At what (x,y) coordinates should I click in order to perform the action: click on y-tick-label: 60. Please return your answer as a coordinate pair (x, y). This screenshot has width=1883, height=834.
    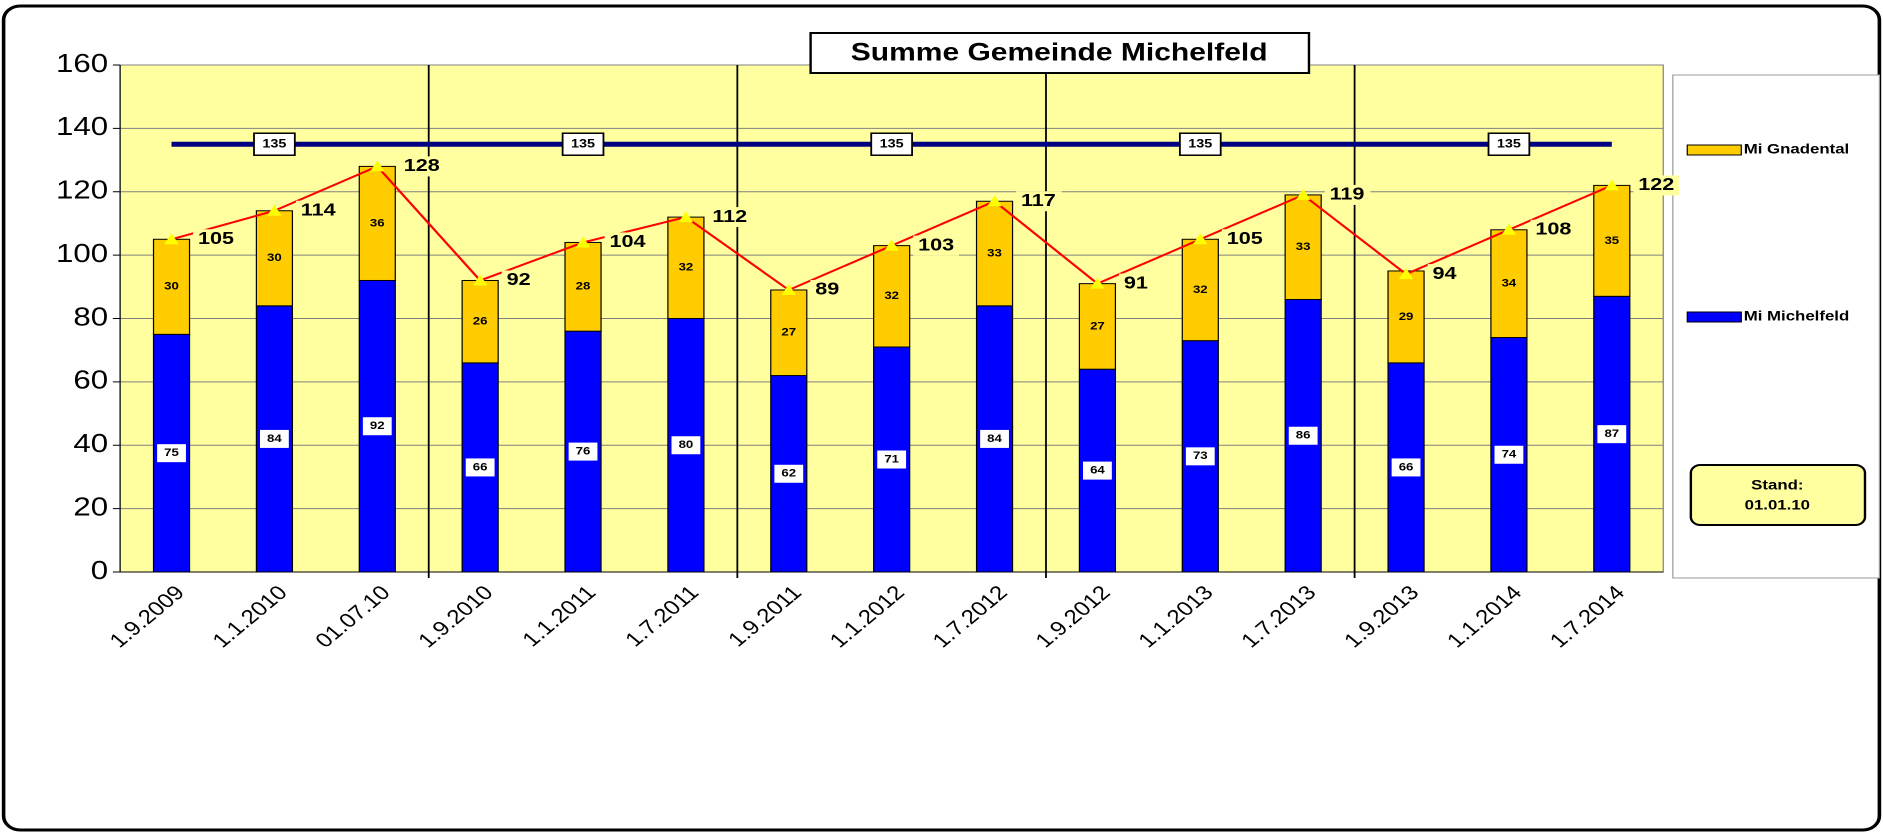
    Looking at the image, I should click on (90, 380).